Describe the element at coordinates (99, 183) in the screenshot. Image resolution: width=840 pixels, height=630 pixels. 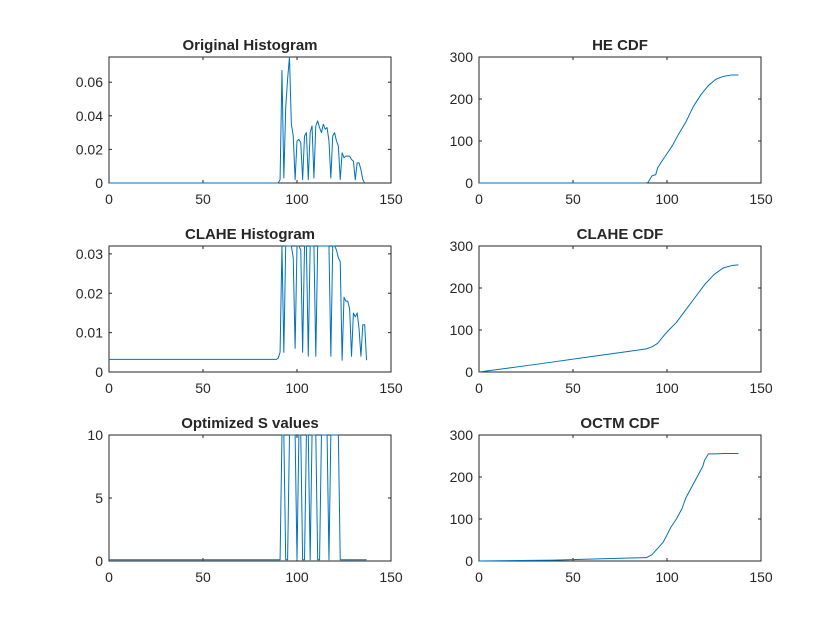
I see `original-histogram-ytick-label: 0` at that location.